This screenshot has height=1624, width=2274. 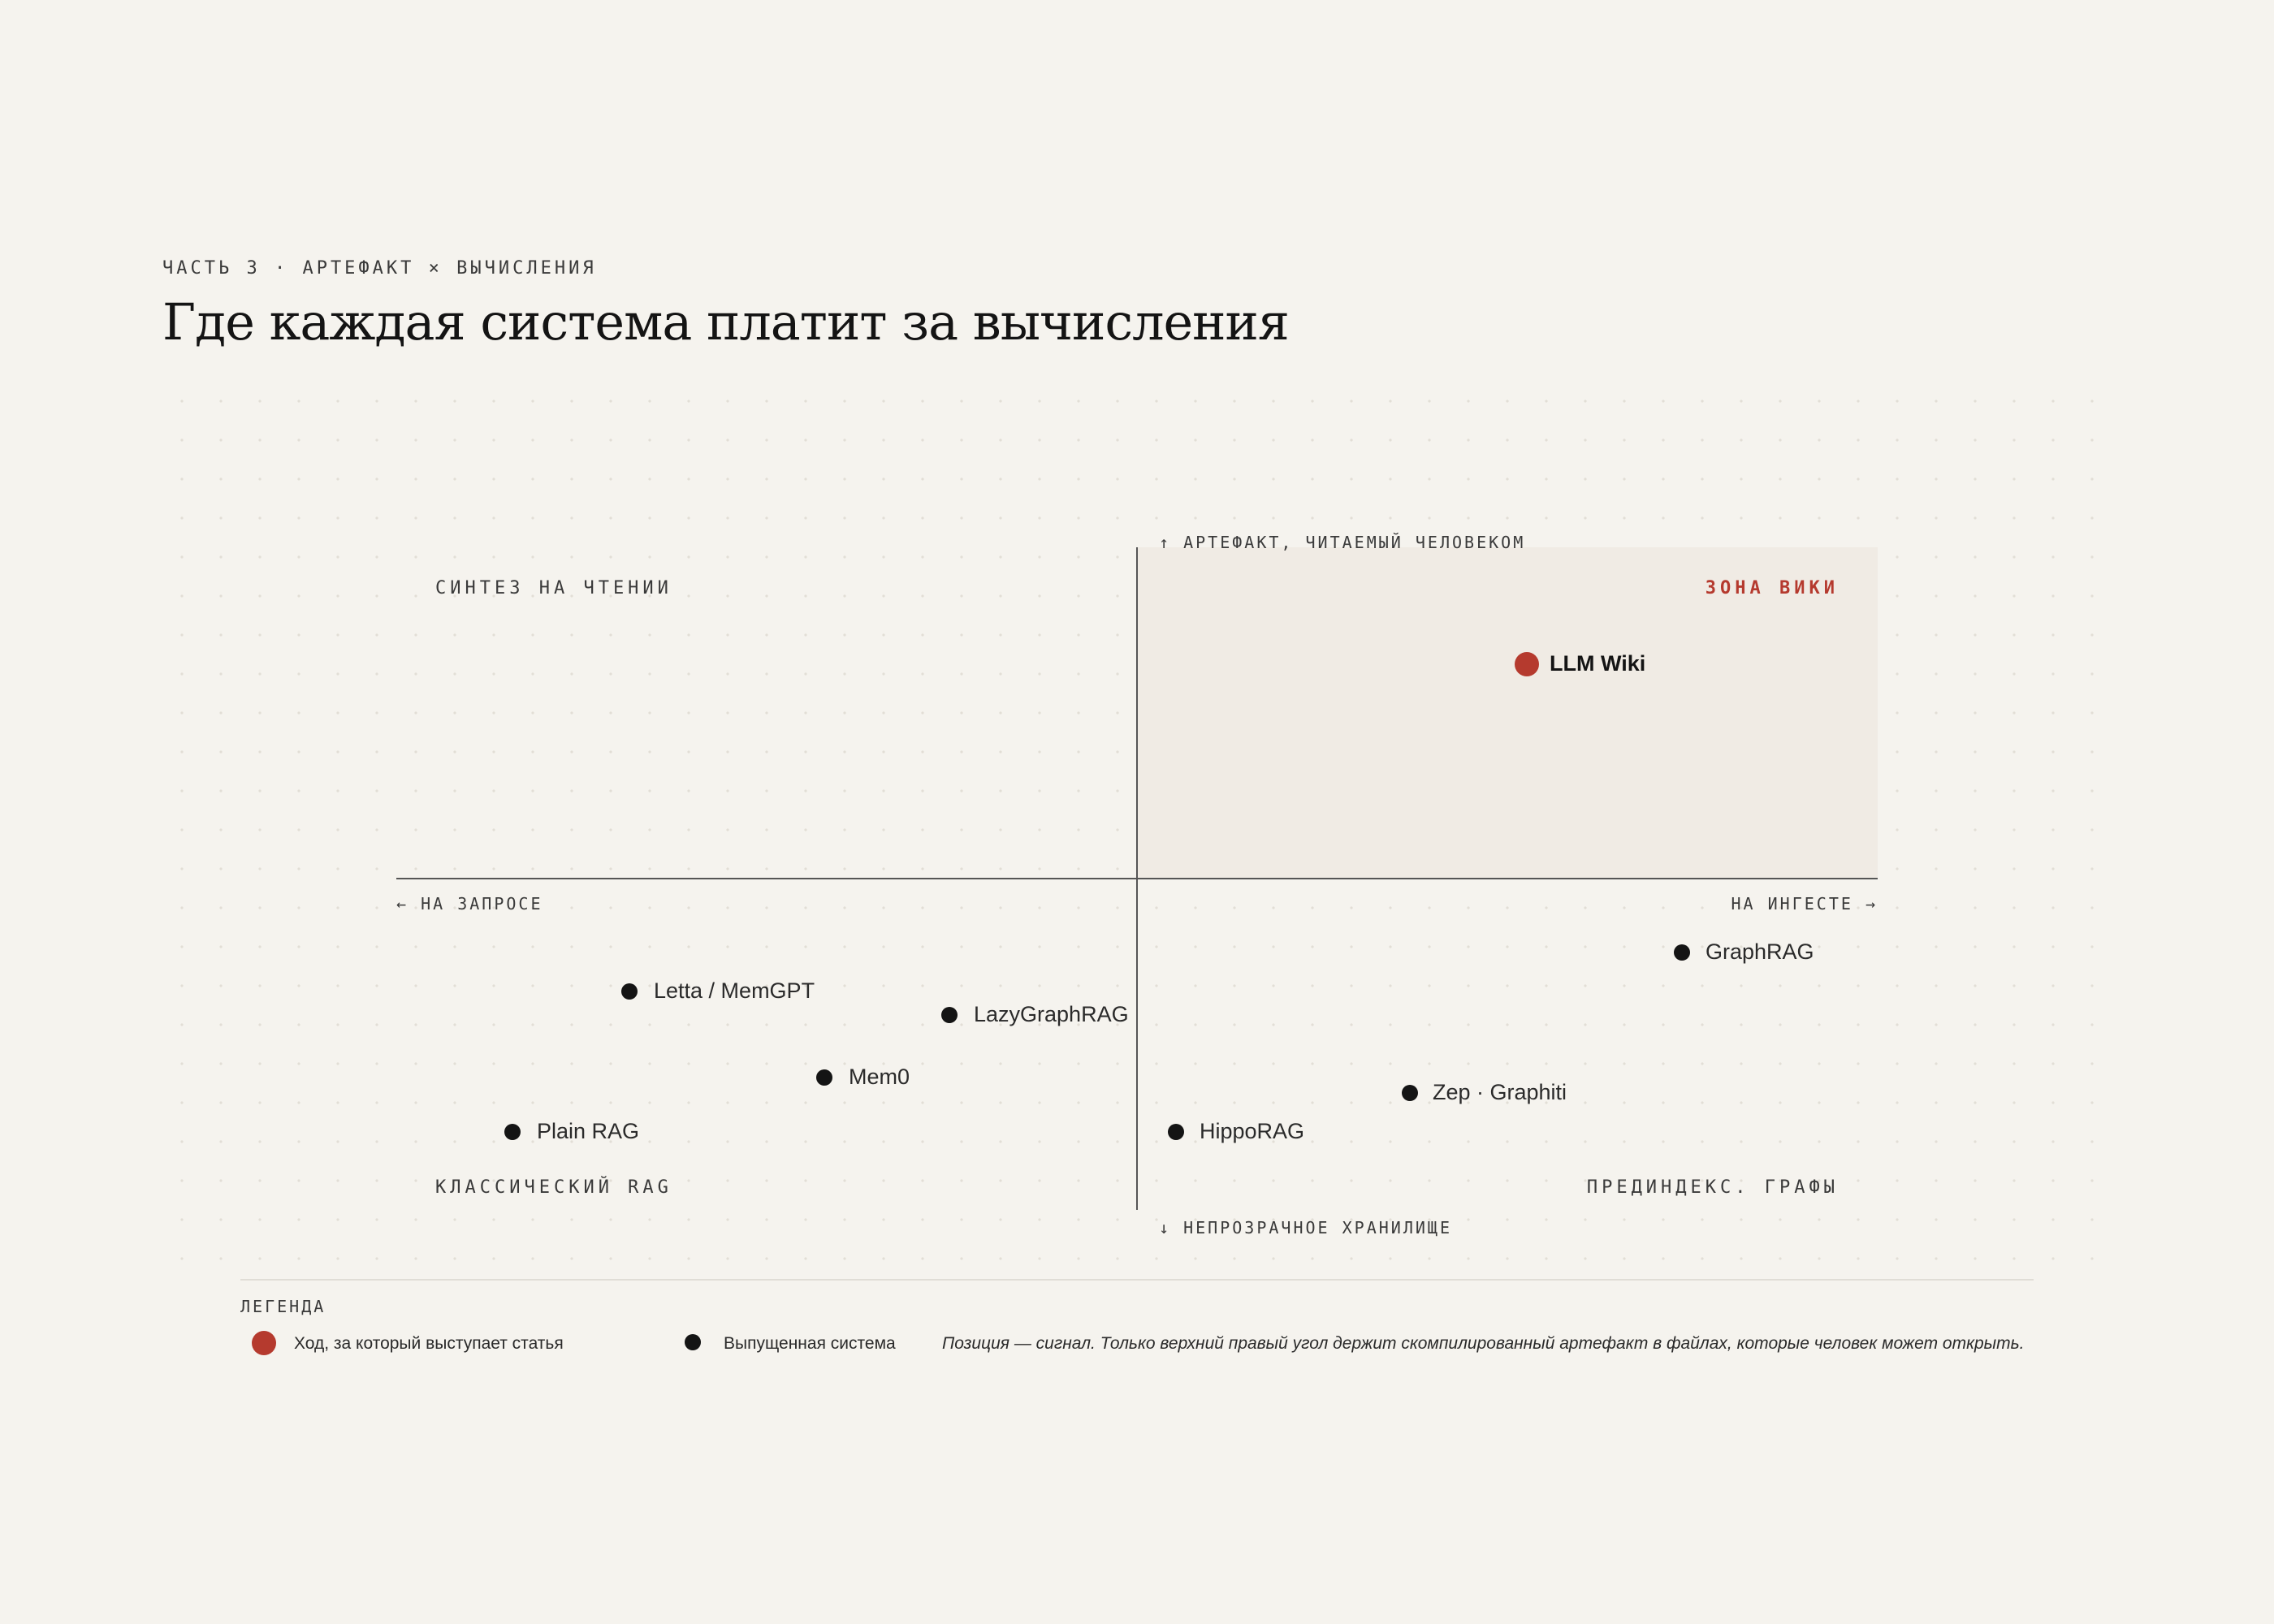 I want to click on legend-divider, so click(x=1137, y=1280).